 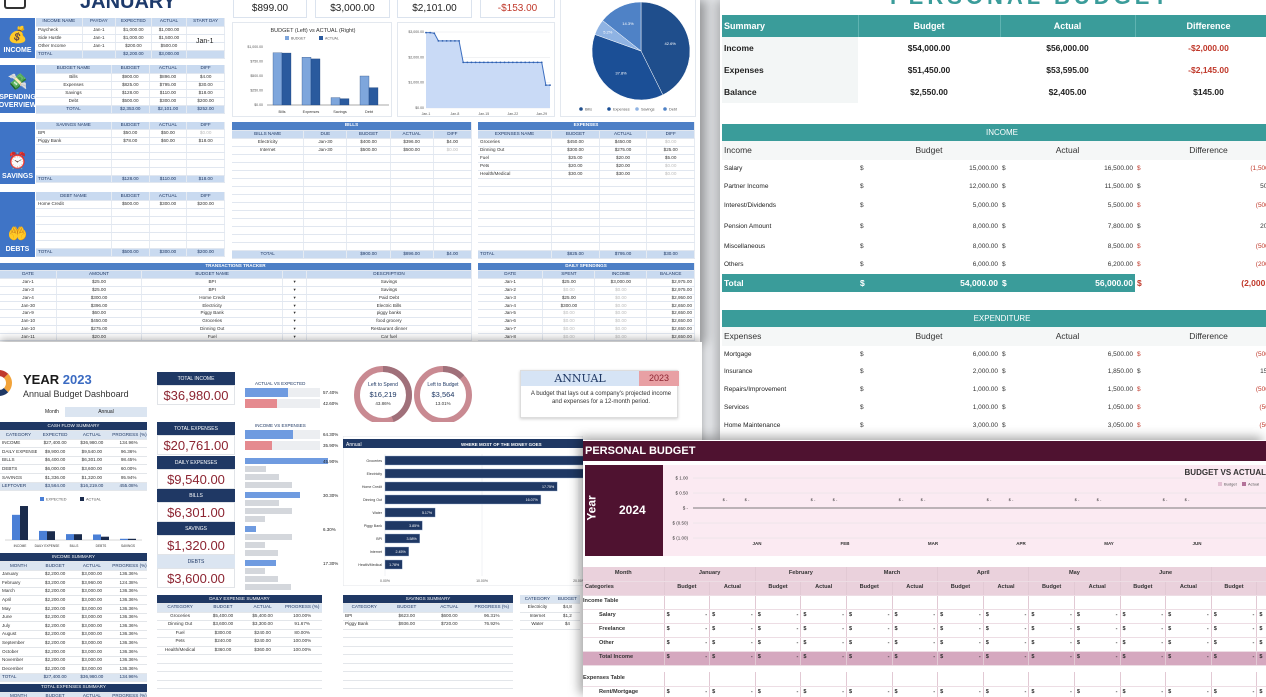 I want to click on column-header: BUDGET, so click(x=55, y=566).